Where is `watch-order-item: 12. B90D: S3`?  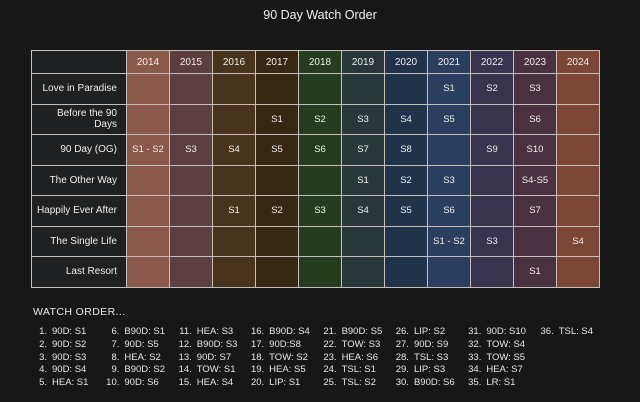
watch-order-item: 12. B90D: S3 is located at coordinates (214, 345).